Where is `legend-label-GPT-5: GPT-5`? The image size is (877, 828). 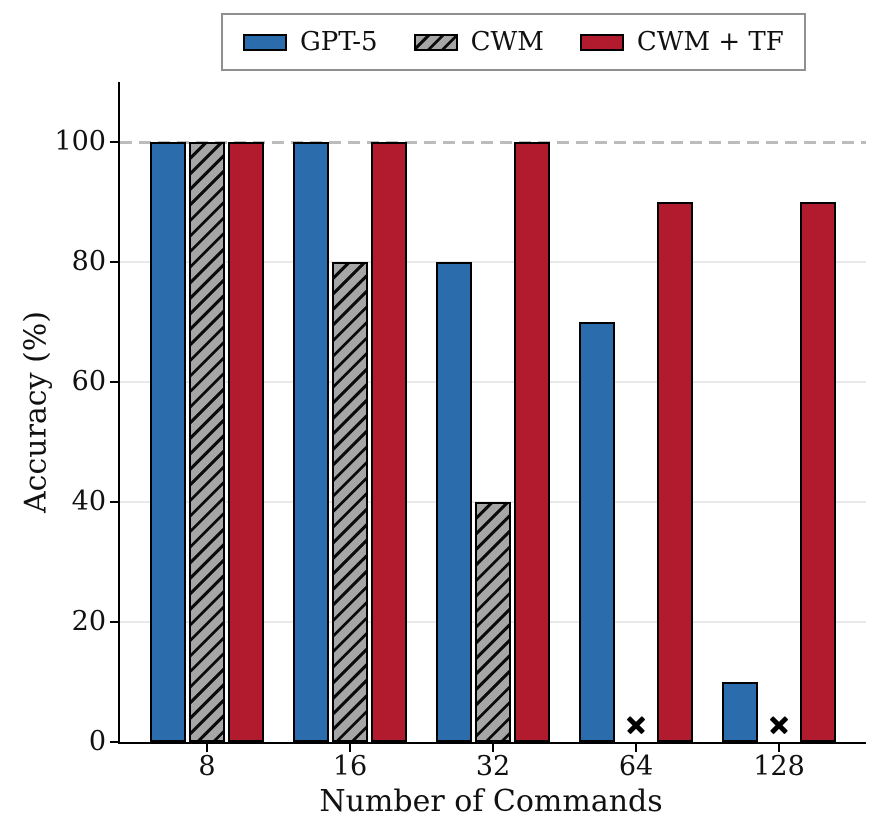 legend-label-GPT-5: GPT-5 is located at coordinates (339, 42).